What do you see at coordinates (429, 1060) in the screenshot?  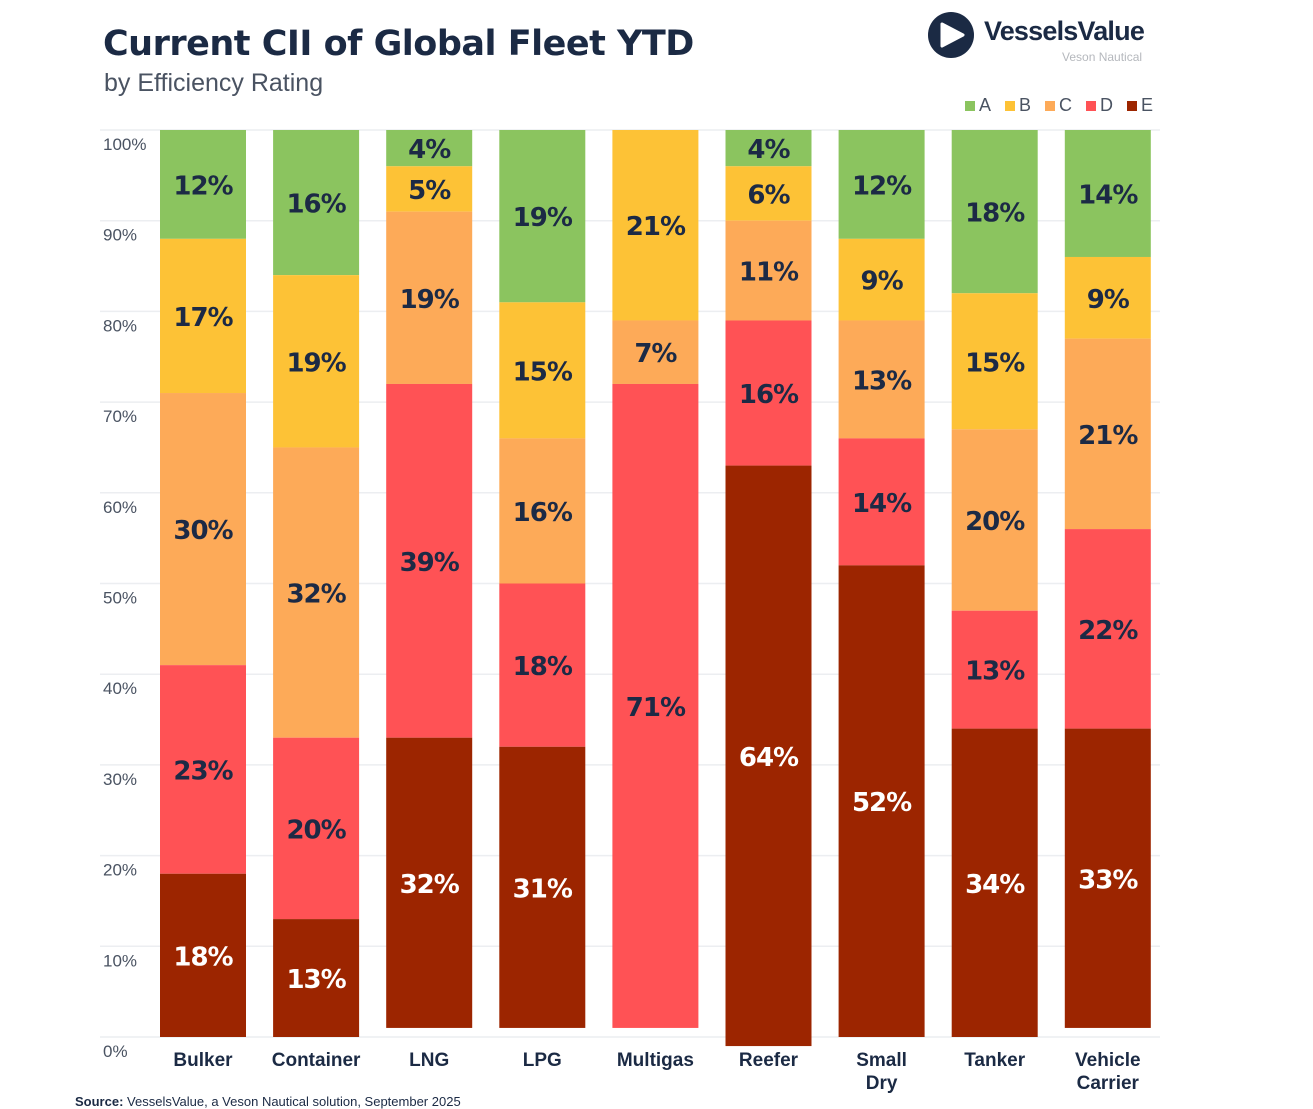 I see `x-tick-label: LNG` at bounding box center [429, 1060].